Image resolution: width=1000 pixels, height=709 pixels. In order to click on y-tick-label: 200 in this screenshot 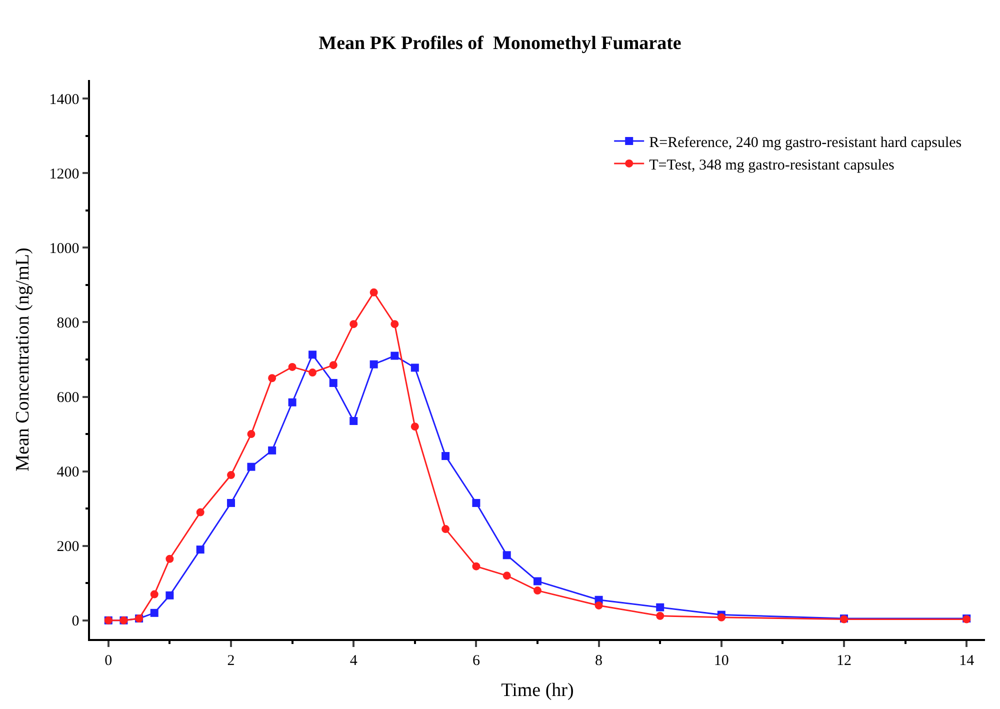, I will do `click(68, 547)`.